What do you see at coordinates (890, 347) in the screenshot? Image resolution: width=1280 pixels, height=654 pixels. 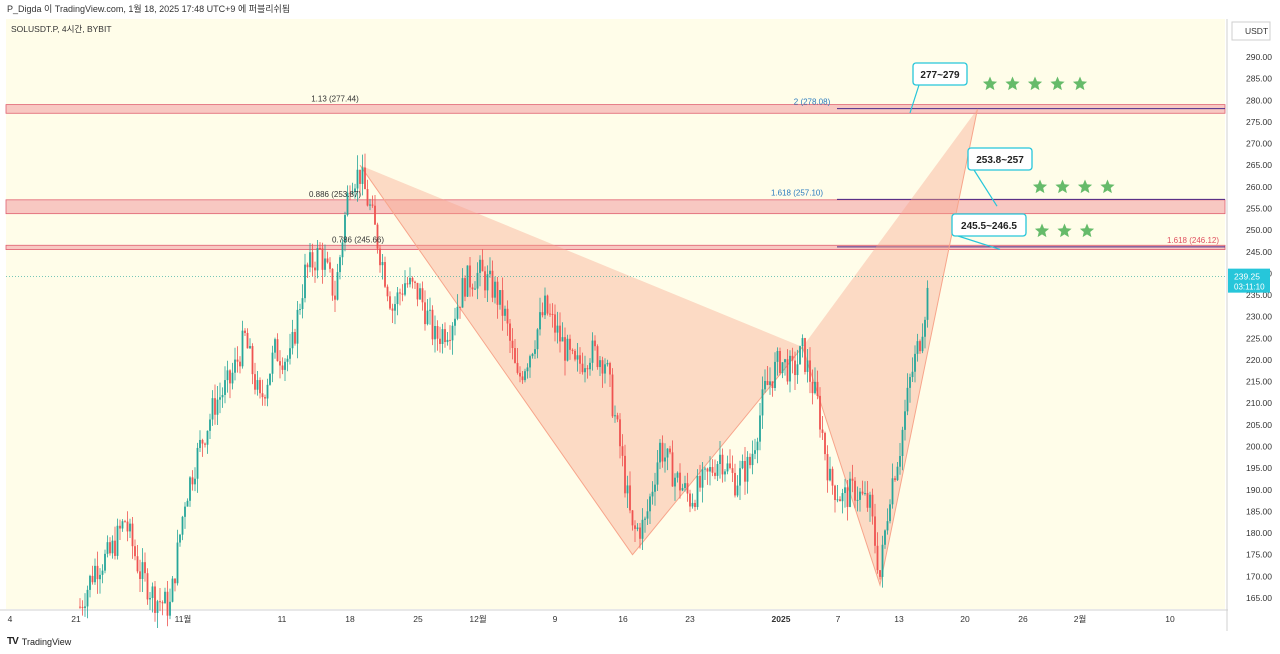 I see `pattern-triangle-bcd` at bounding box center [890, 347].